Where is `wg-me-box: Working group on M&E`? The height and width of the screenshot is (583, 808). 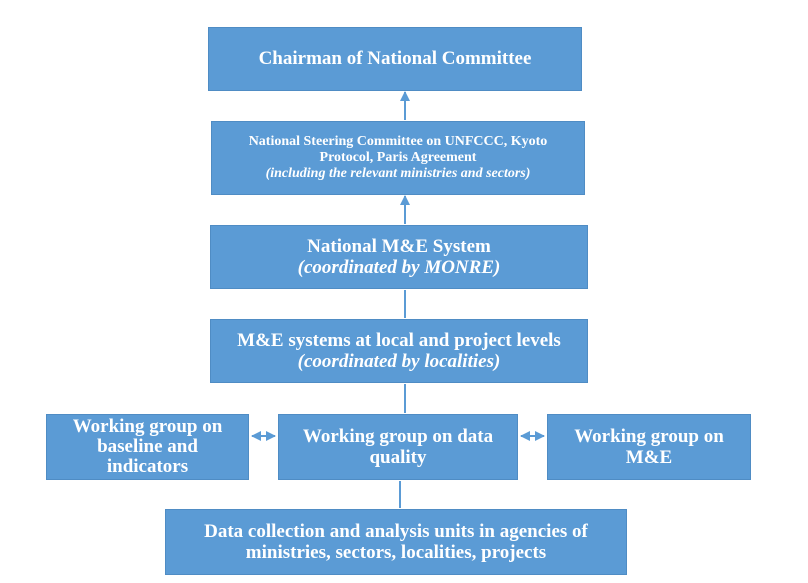 wg-me-box: Working group on M&E is located at coordinates (649, 447).